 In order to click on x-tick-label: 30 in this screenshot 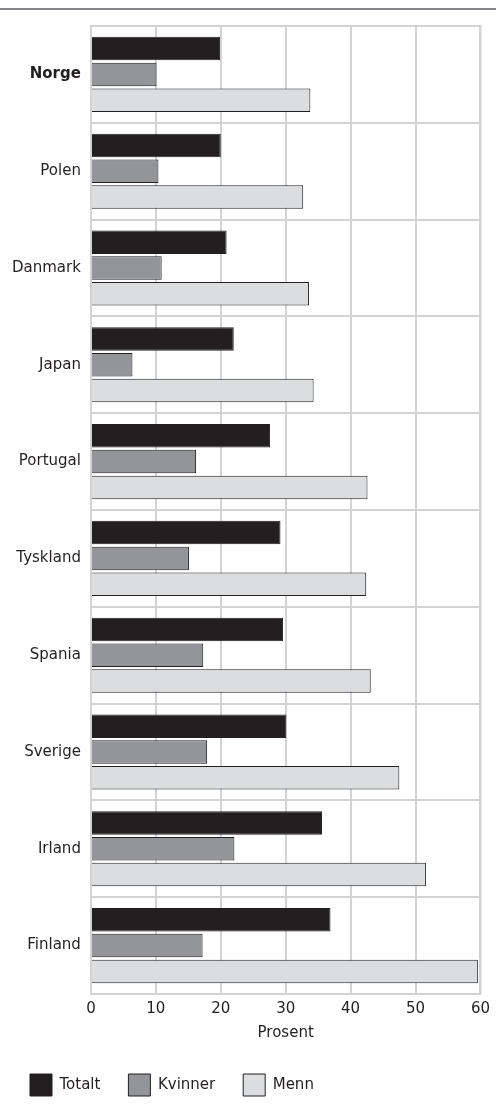, I will do `click(286, 1007)`.